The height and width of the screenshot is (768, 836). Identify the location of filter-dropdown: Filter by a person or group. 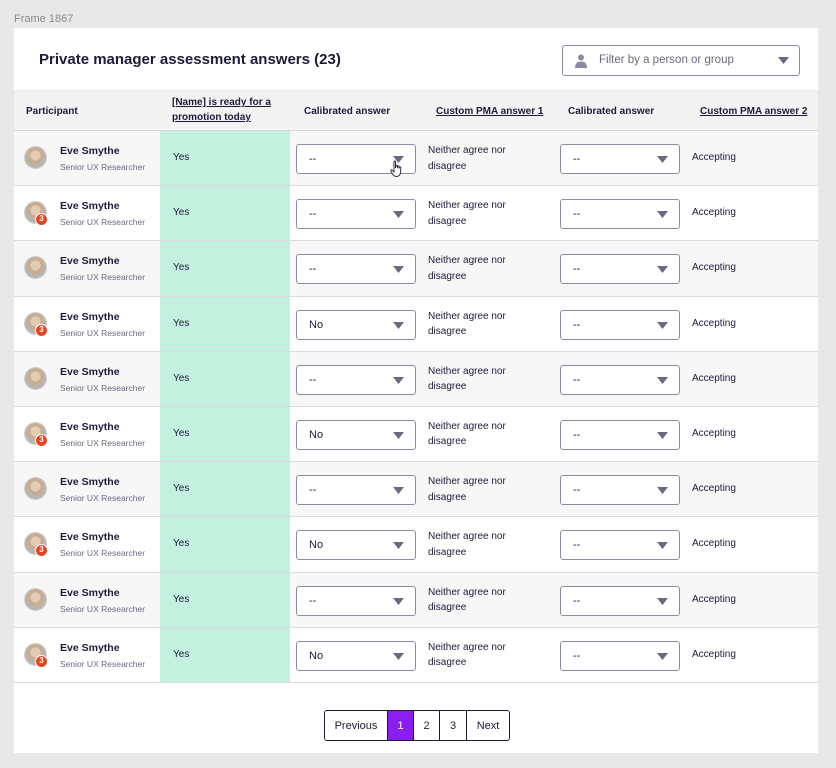
(681, 60).